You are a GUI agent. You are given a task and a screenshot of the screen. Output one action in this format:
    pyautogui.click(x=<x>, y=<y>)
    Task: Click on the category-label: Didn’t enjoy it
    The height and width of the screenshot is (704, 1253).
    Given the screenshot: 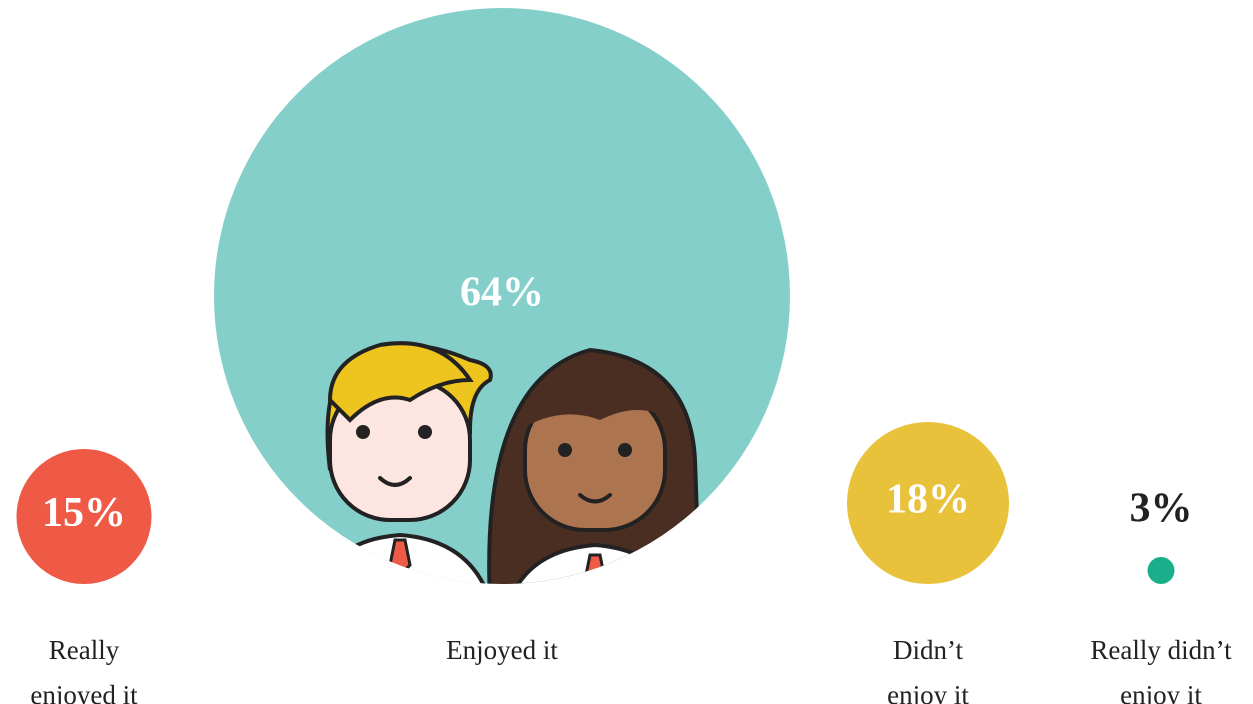 What is the action you would take?
    pyautogui.click(x=928, y=669)
    